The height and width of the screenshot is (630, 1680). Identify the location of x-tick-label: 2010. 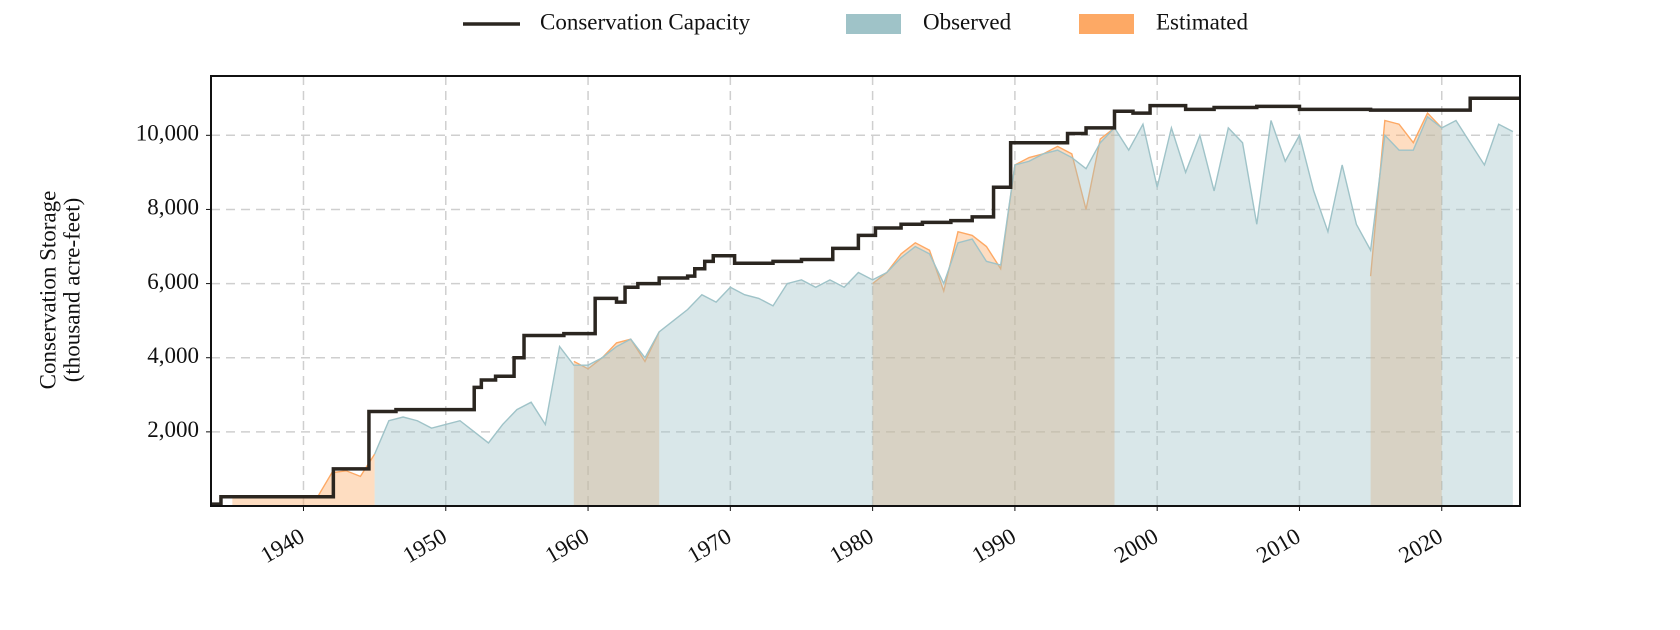
(1278, 545).